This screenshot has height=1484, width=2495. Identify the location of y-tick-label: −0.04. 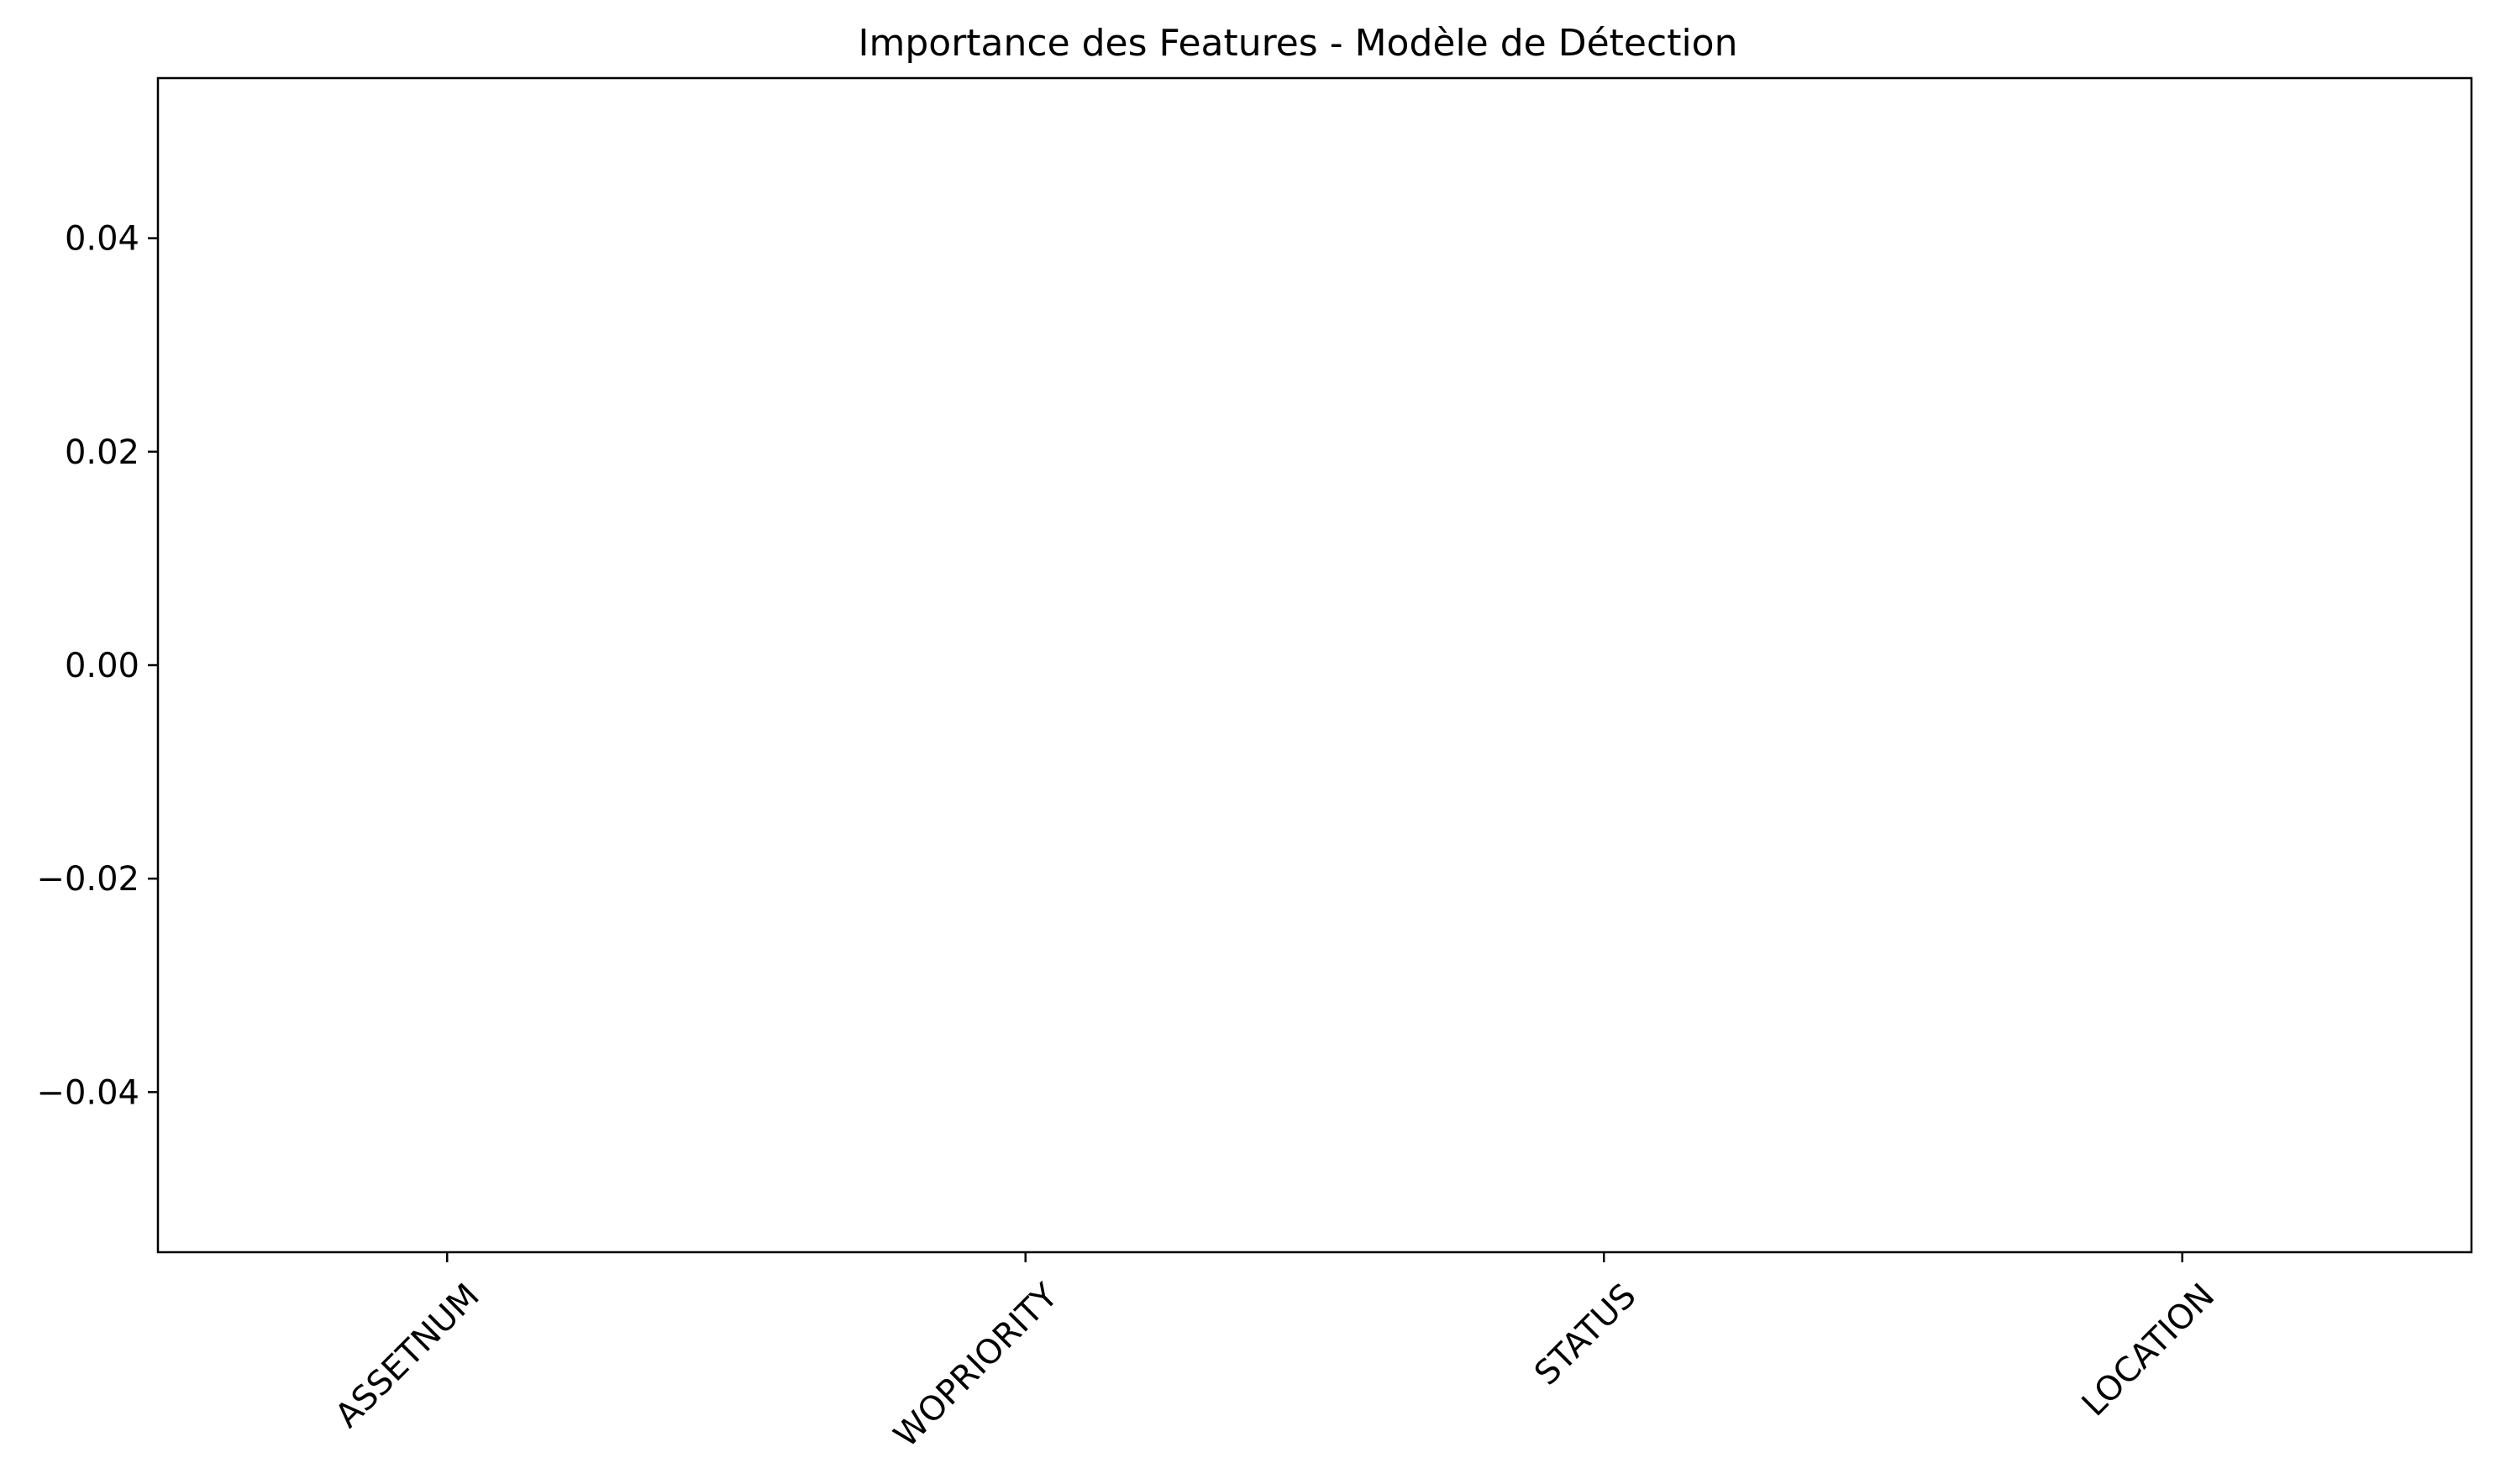
(87, 1092).